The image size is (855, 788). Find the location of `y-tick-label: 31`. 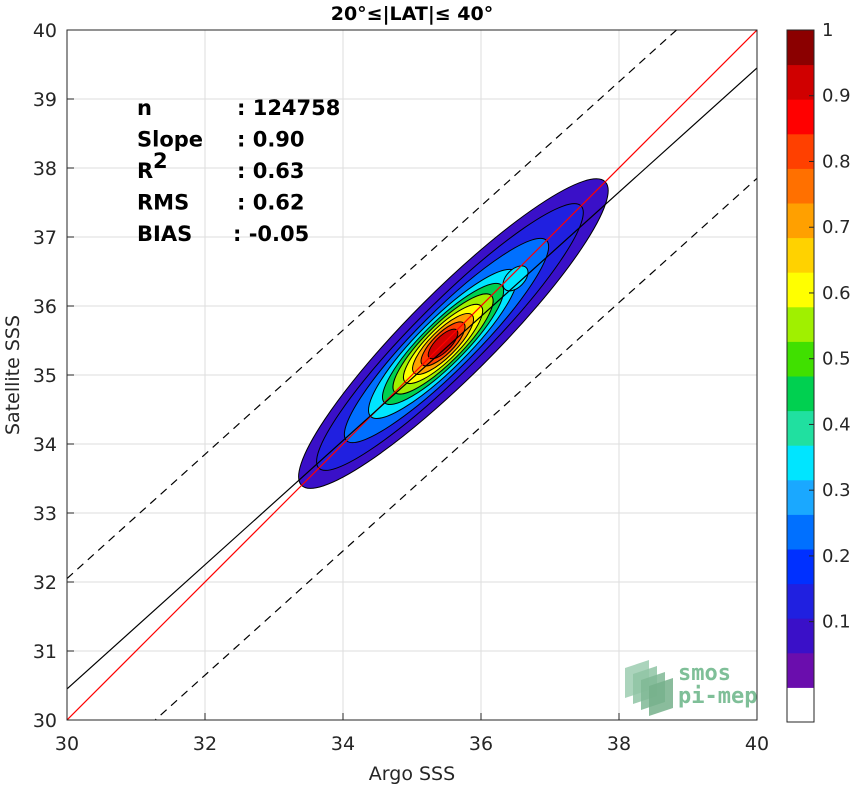

y-tick-label: 31 is located at coordinates (45, 652).